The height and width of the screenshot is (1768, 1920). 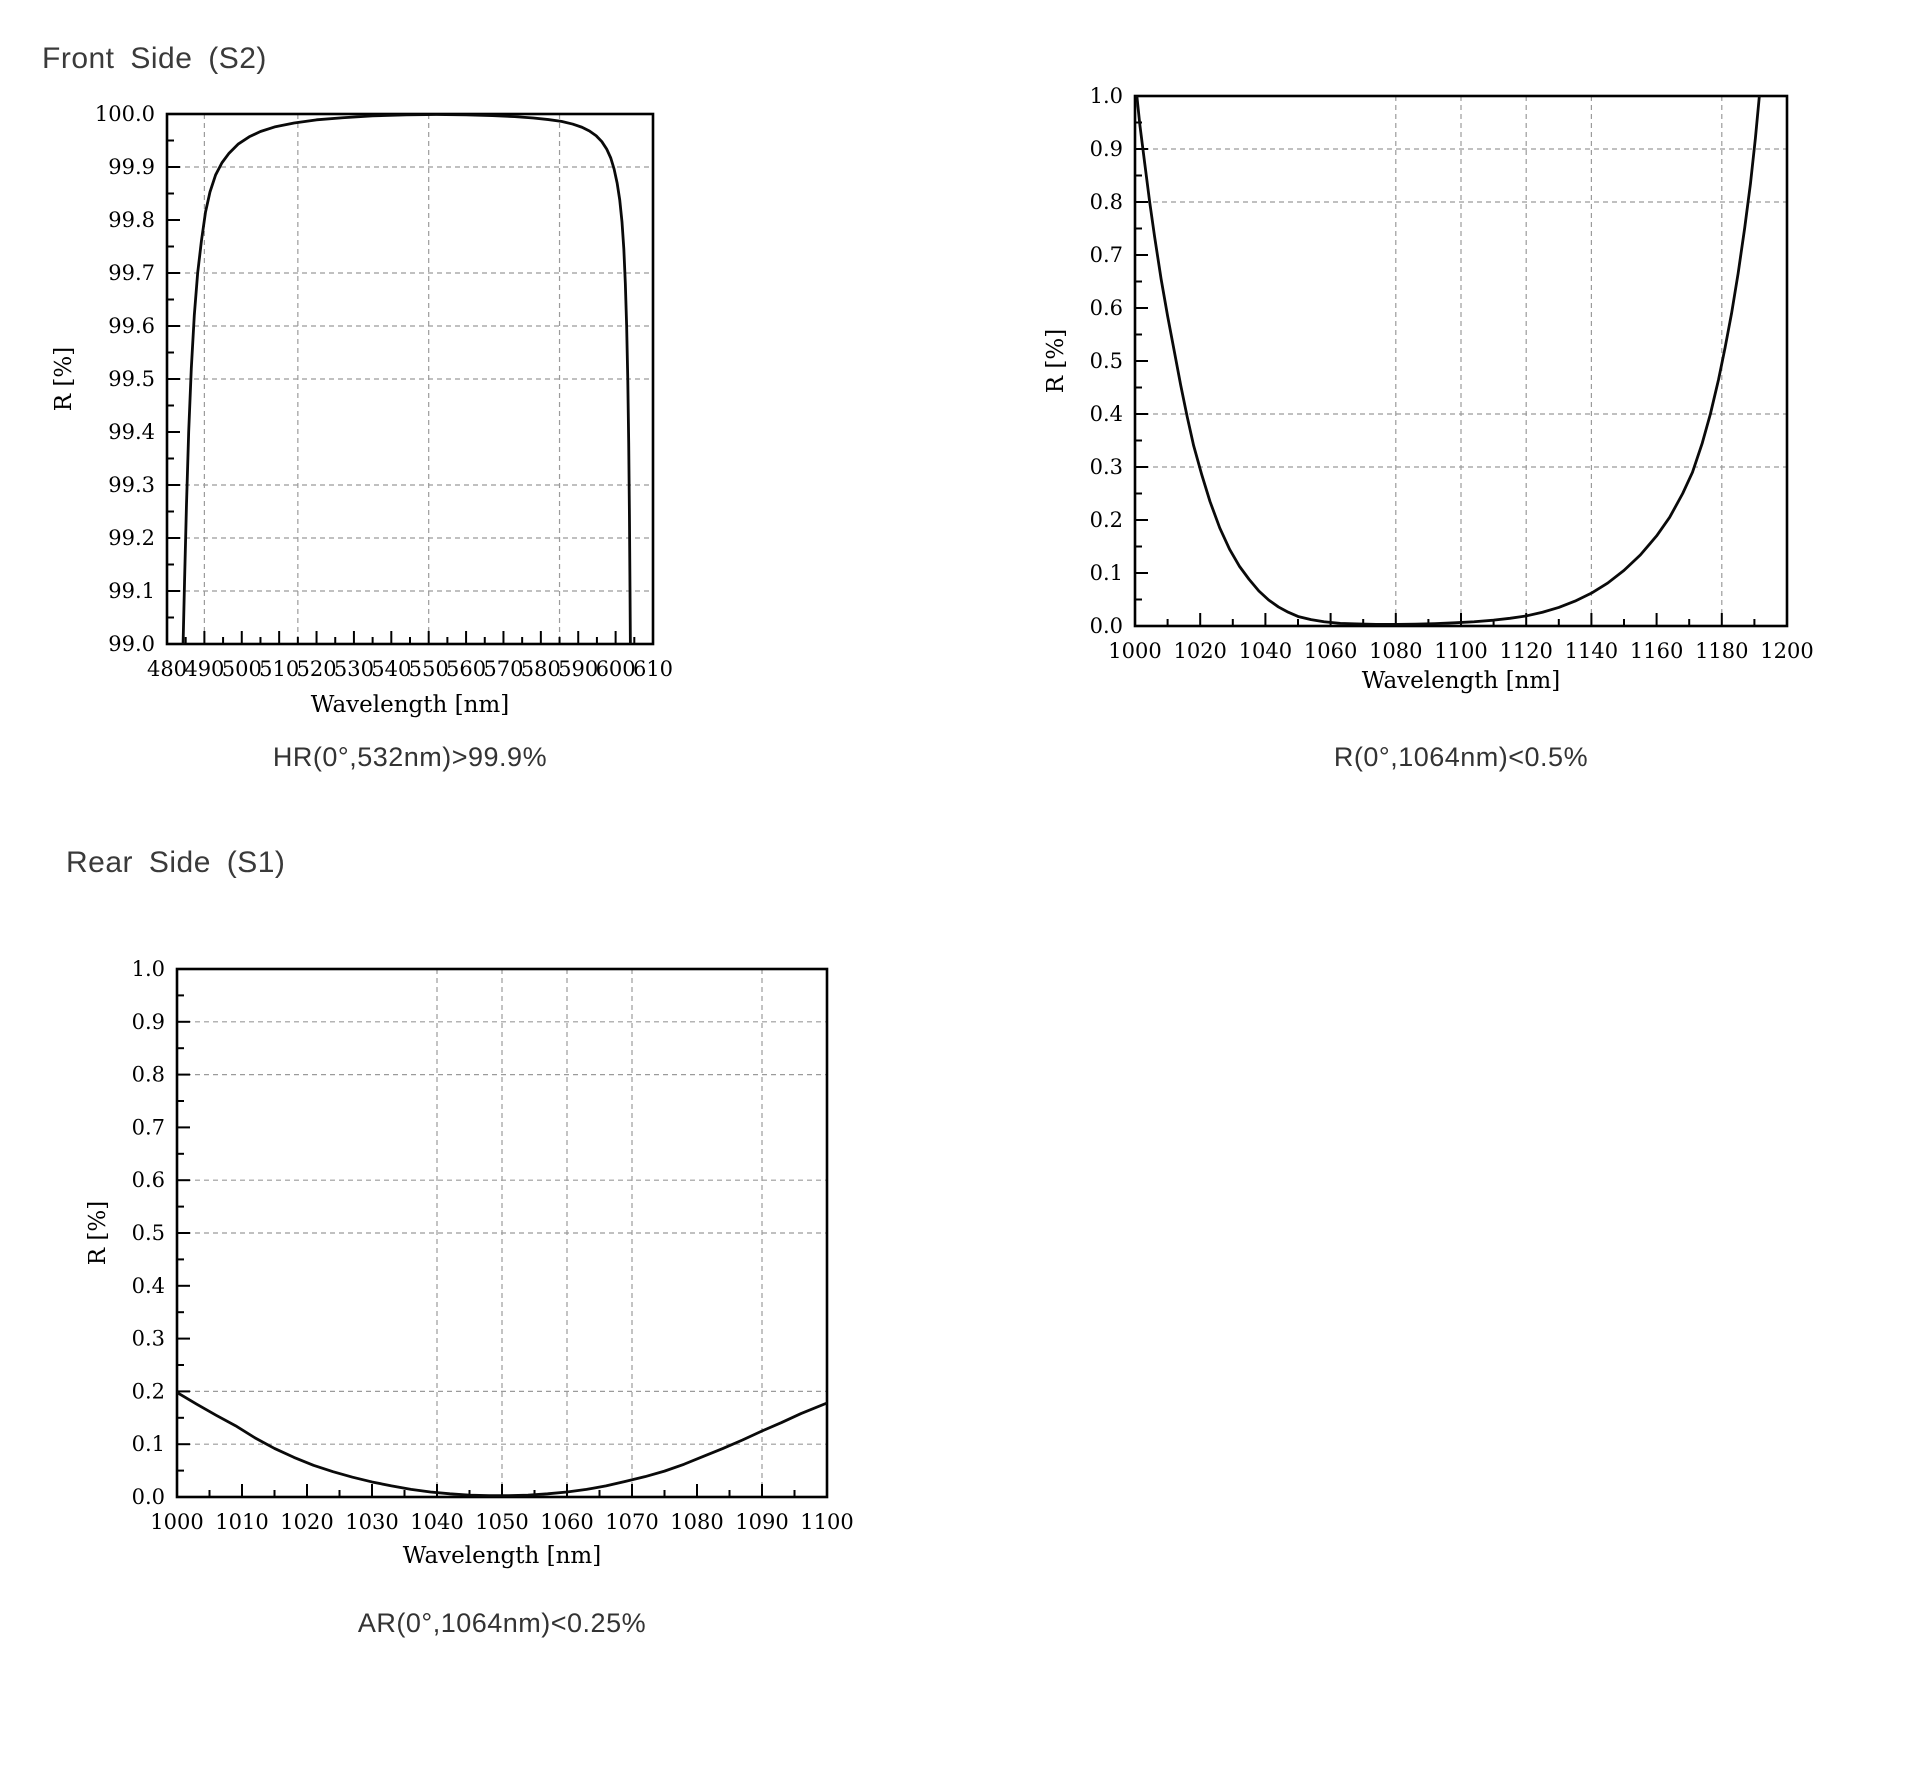 I want to click on x-tick-label: 1010, so click(x=241, y=1522).